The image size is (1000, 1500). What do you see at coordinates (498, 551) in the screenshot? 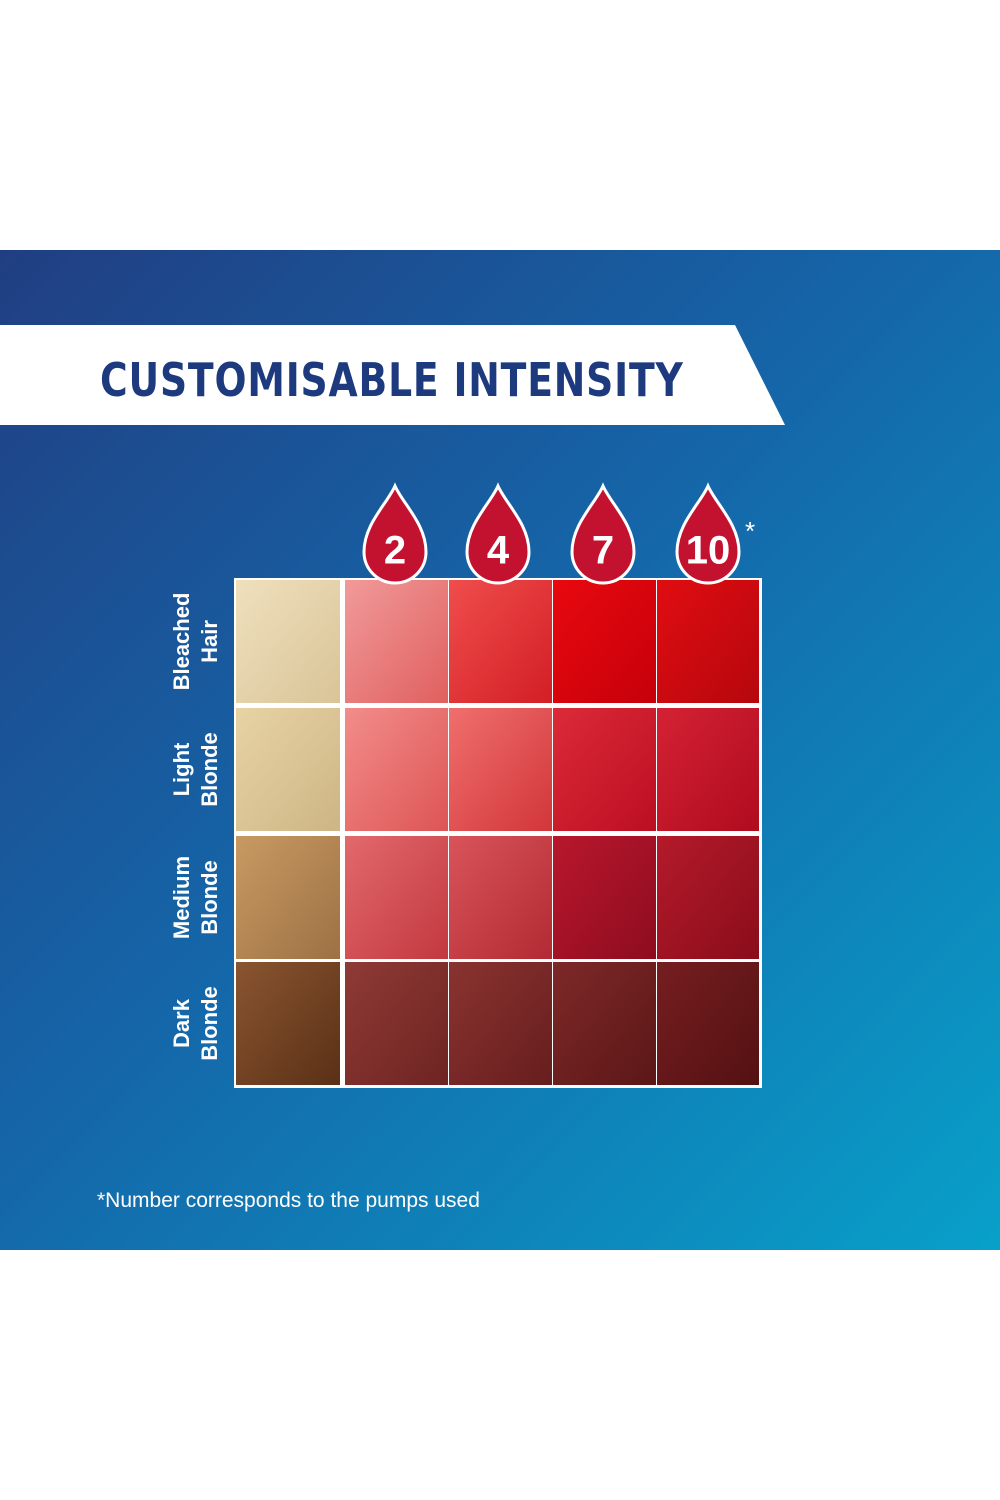
I see `column-label: 4` at bounding box center [498, 551].